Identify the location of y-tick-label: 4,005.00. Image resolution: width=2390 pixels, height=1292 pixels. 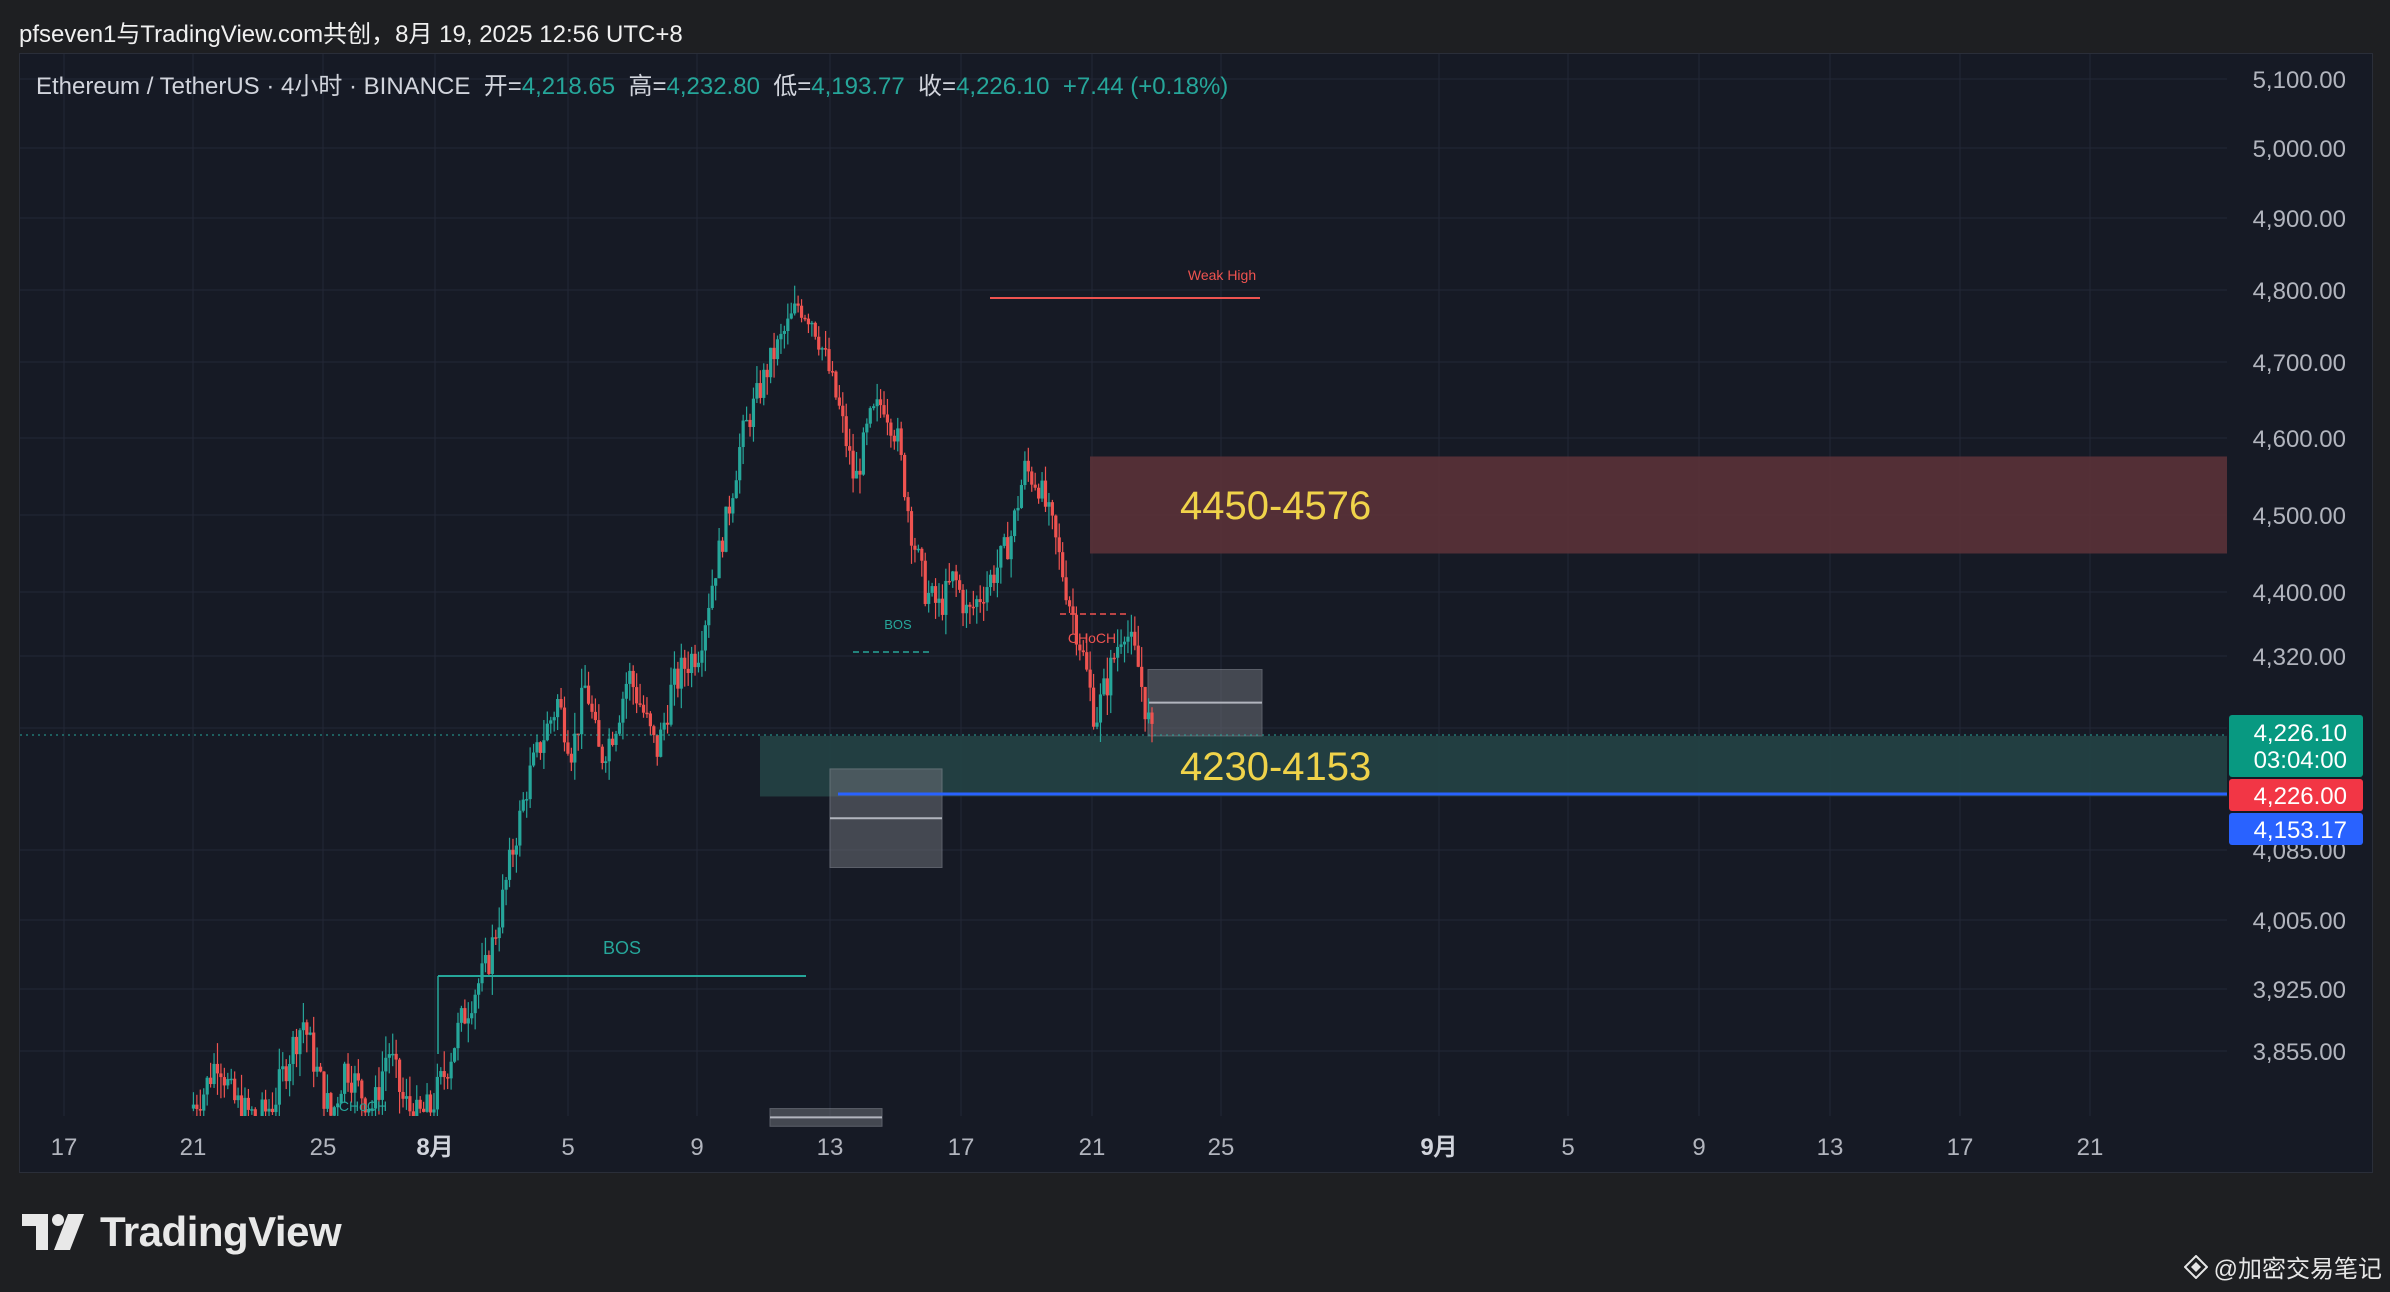
(2299, 921).